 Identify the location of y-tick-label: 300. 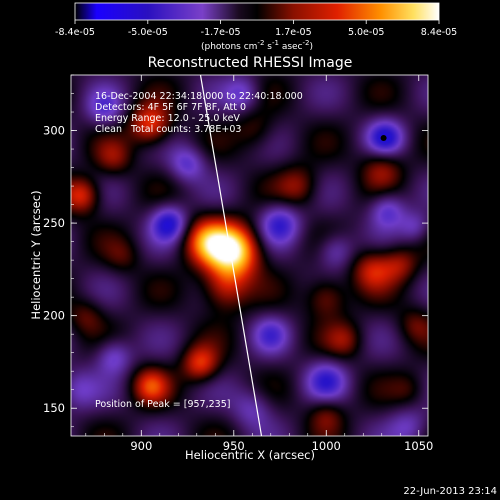
(54, 131).